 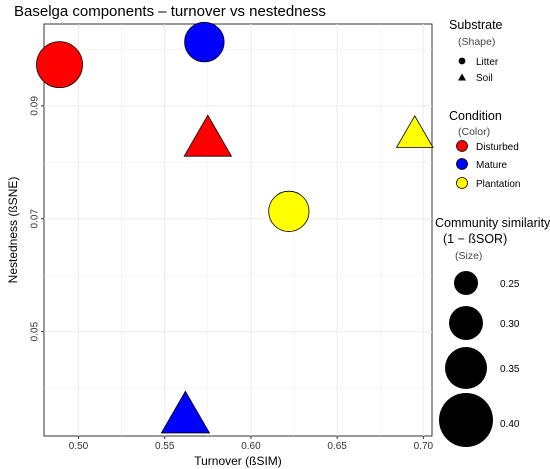 What do you see at coordinates (476, 51) in the screenshot?
I see `legend-shape: Substrate (Shape) Litter Soil` at bounding box center [476, 51].